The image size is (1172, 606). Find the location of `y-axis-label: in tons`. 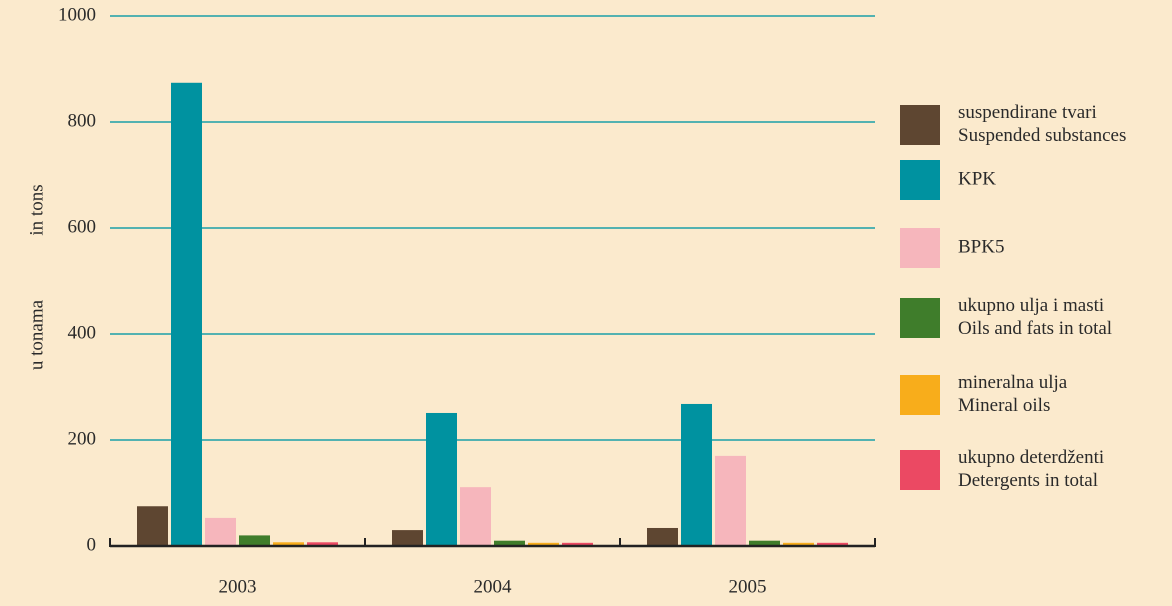

y-axis-label: in tons is located at coordinates (36, 209).